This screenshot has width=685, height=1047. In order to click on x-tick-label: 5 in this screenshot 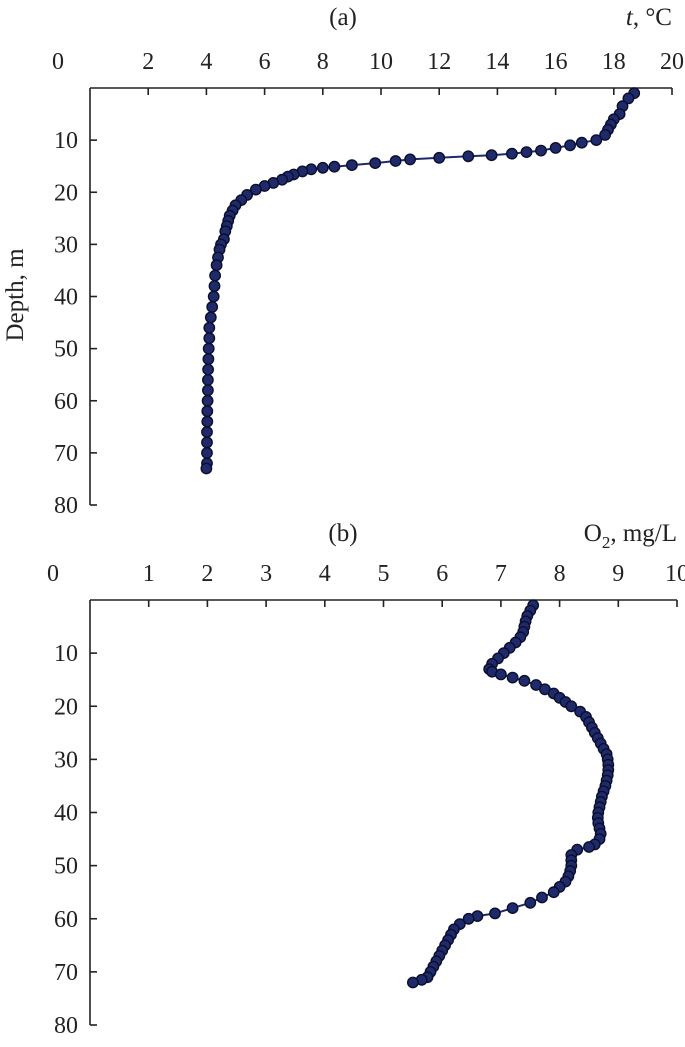, I will do `click(384, 574)`.